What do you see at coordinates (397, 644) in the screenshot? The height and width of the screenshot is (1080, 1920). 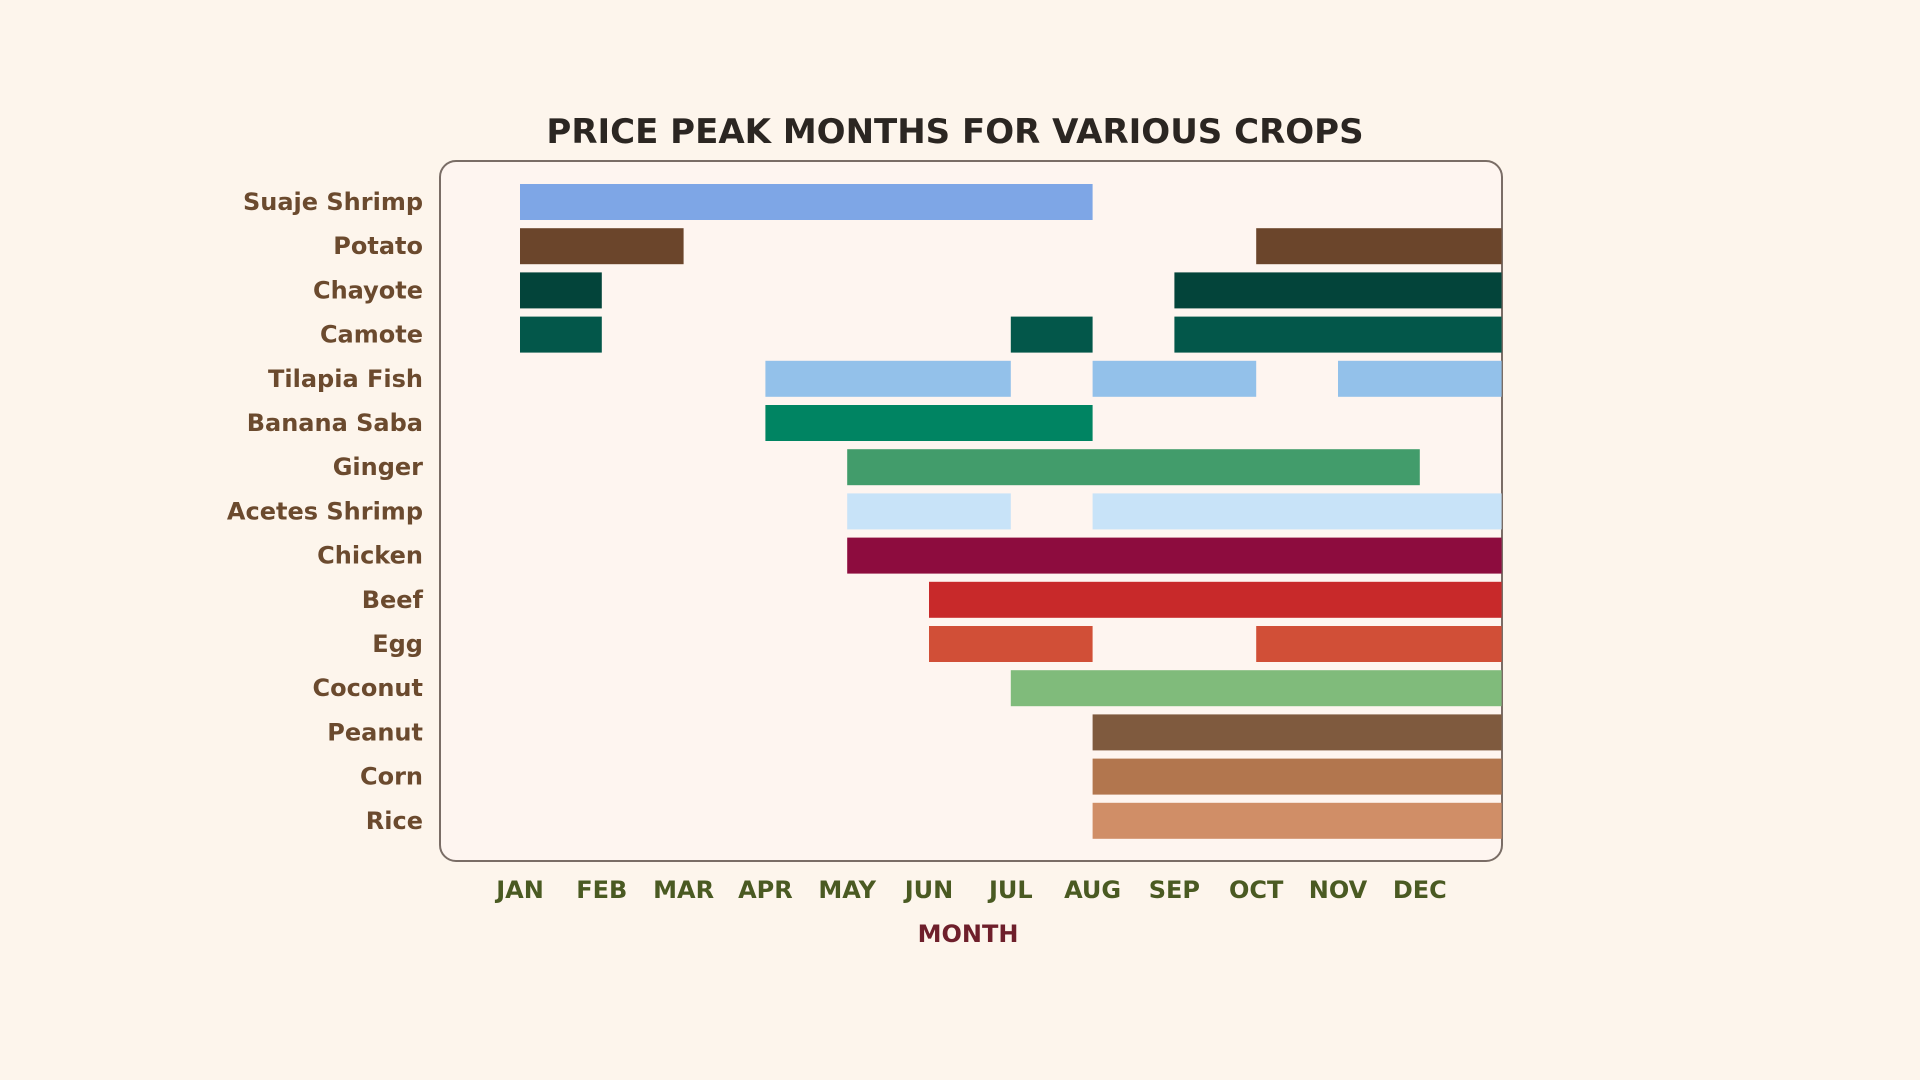 I see `row-label-egg: Egg` at bounding box center [397, 644].